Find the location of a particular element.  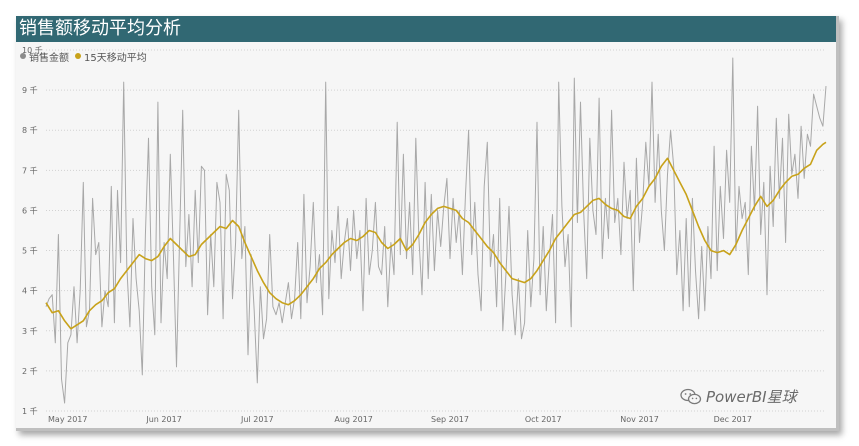

legend-dot-moving-average is located at coordinates (78, 56).